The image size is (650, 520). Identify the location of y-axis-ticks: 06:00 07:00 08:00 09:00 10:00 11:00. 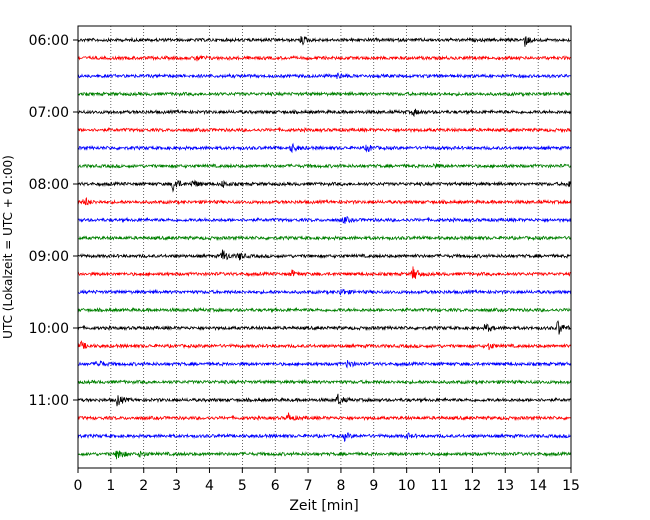
(53, 221).